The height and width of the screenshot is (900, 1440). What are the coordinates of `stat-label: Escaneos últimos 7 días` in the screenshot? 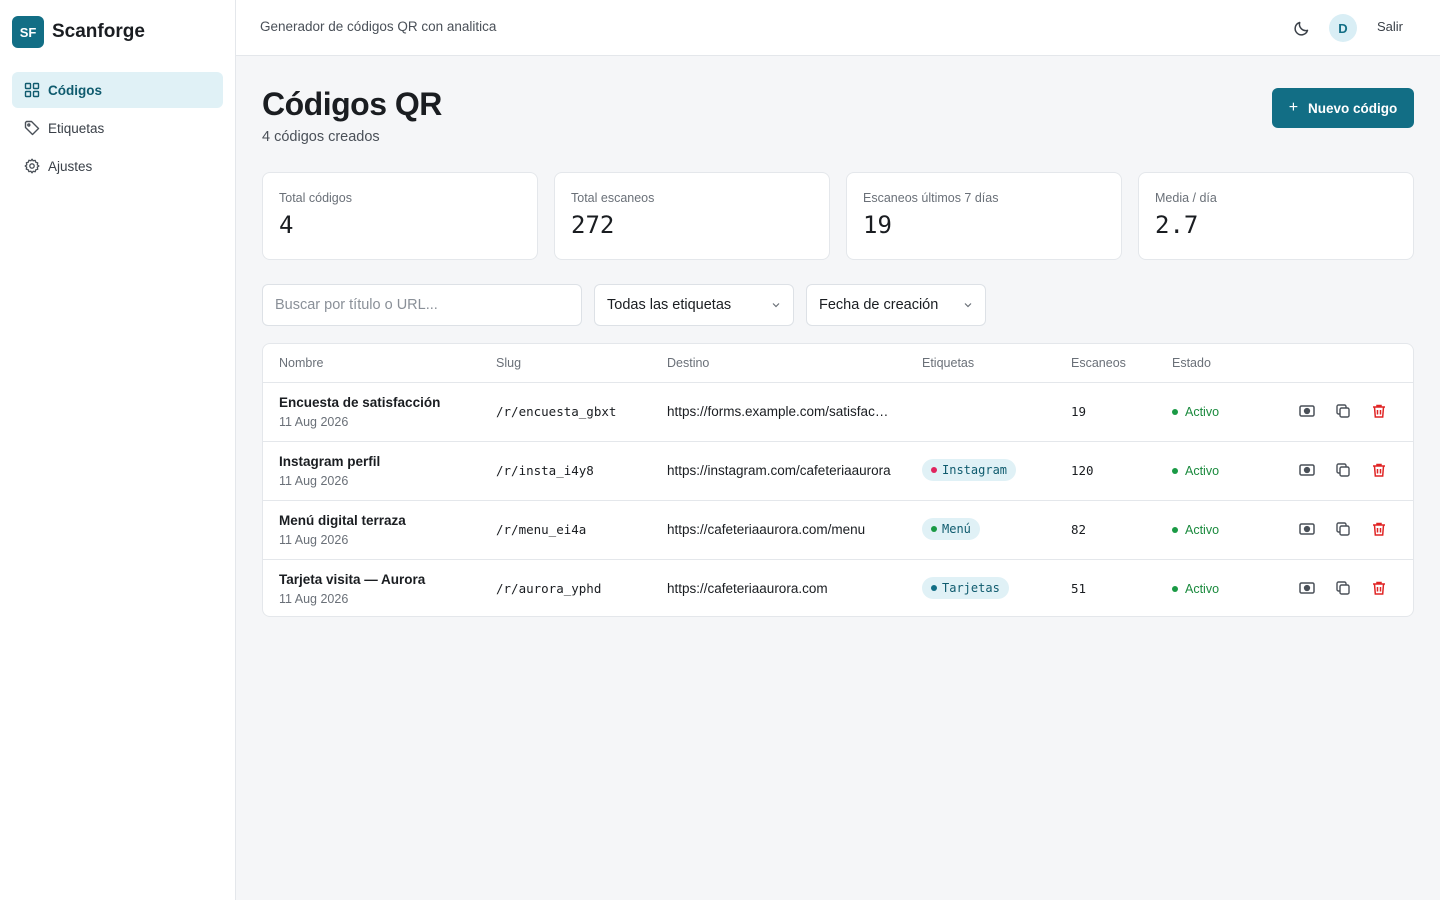 It's located at (931, 198).